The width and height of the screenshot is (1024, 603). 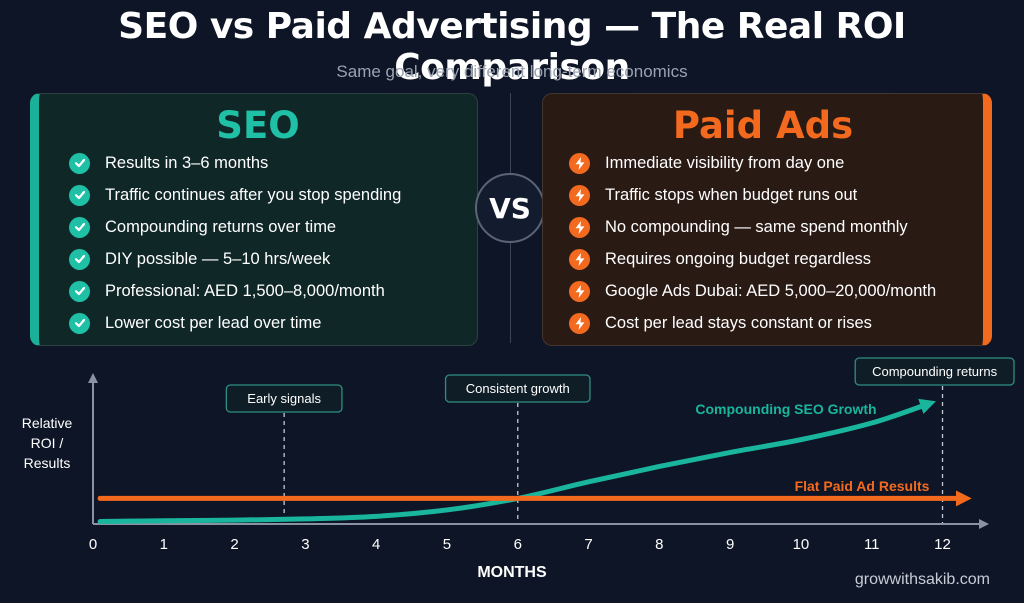 What do you see at coordinates (922, 579) in the screenshot?
I see `footer-website: growwithsakib.com` at bounding box center [922, 579].